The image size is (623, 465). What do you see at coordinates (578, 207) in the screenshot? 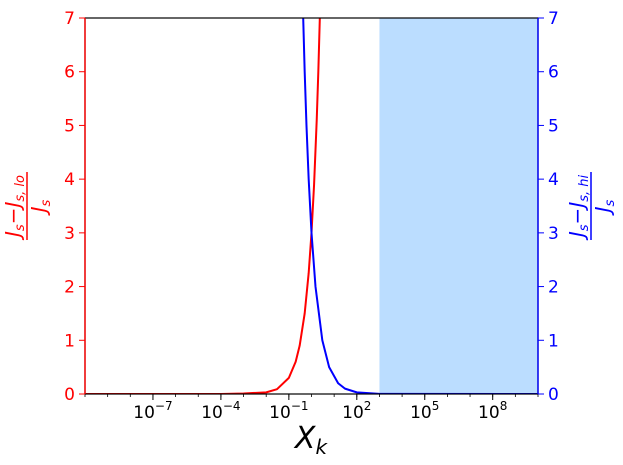
I see `svg-text: Js−Js, hi` at bounding box center [578, 207].